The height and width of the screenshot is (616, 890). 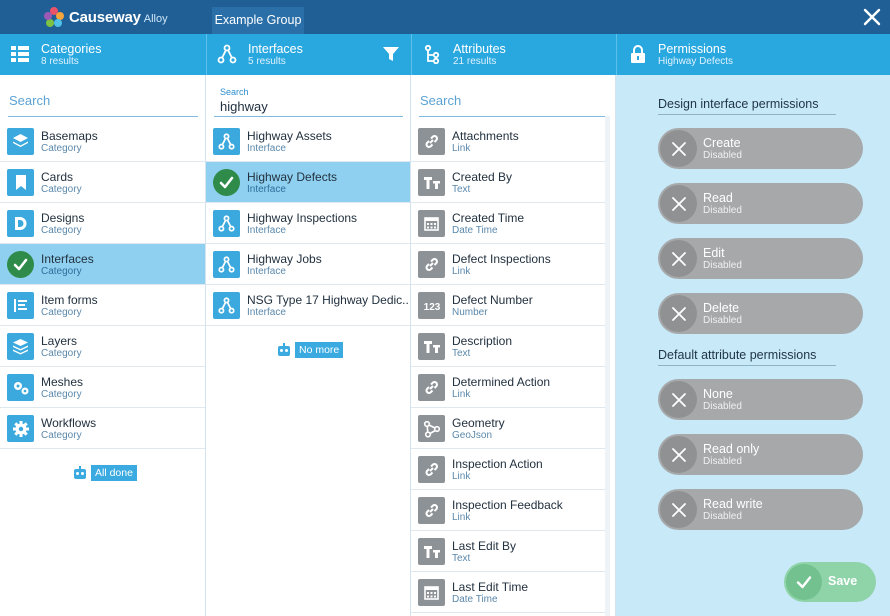 What do you see at coordinates (804, 582) in the screenshot?
I see `check-icon` at bounding box center [804, 582].